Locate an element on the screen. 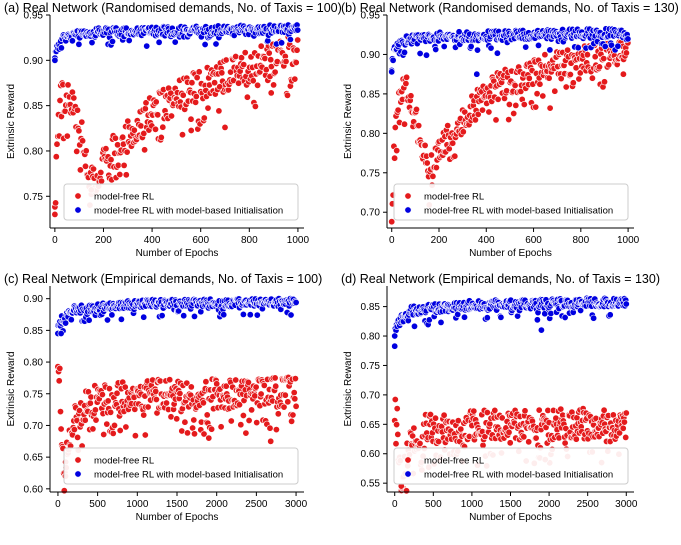  y-tick-label: 0.70 is located at coordinates (34, 426).